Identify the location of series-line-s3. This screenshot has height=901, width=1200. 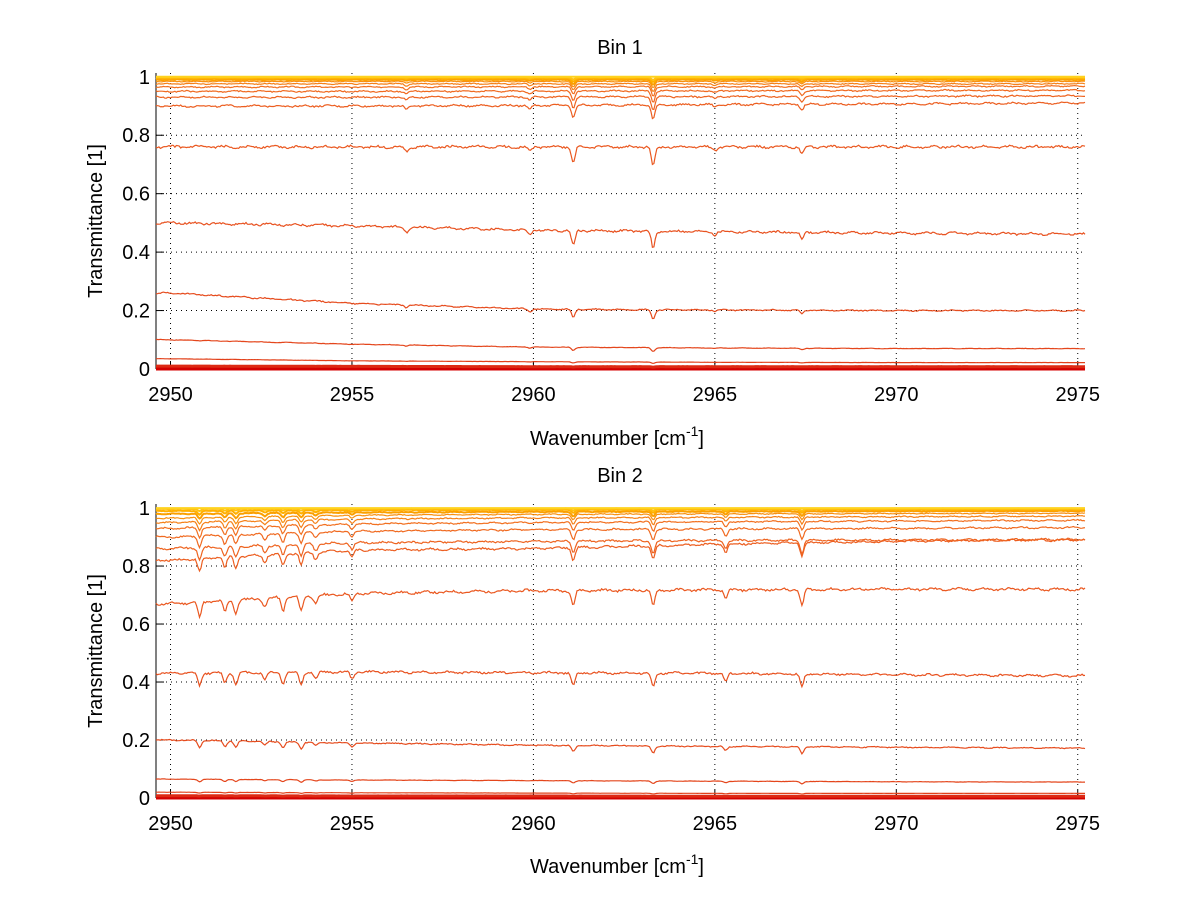
(620, 79).